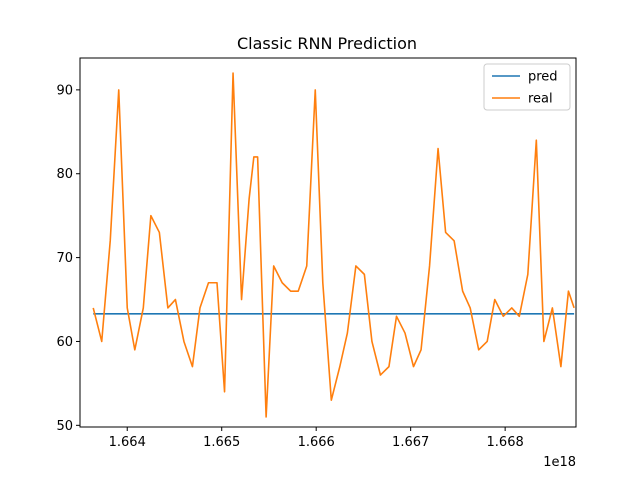 The width and height of the screenshot is (640, 480). I want to click on x-tick-label: 1.666, so click(316, 442).